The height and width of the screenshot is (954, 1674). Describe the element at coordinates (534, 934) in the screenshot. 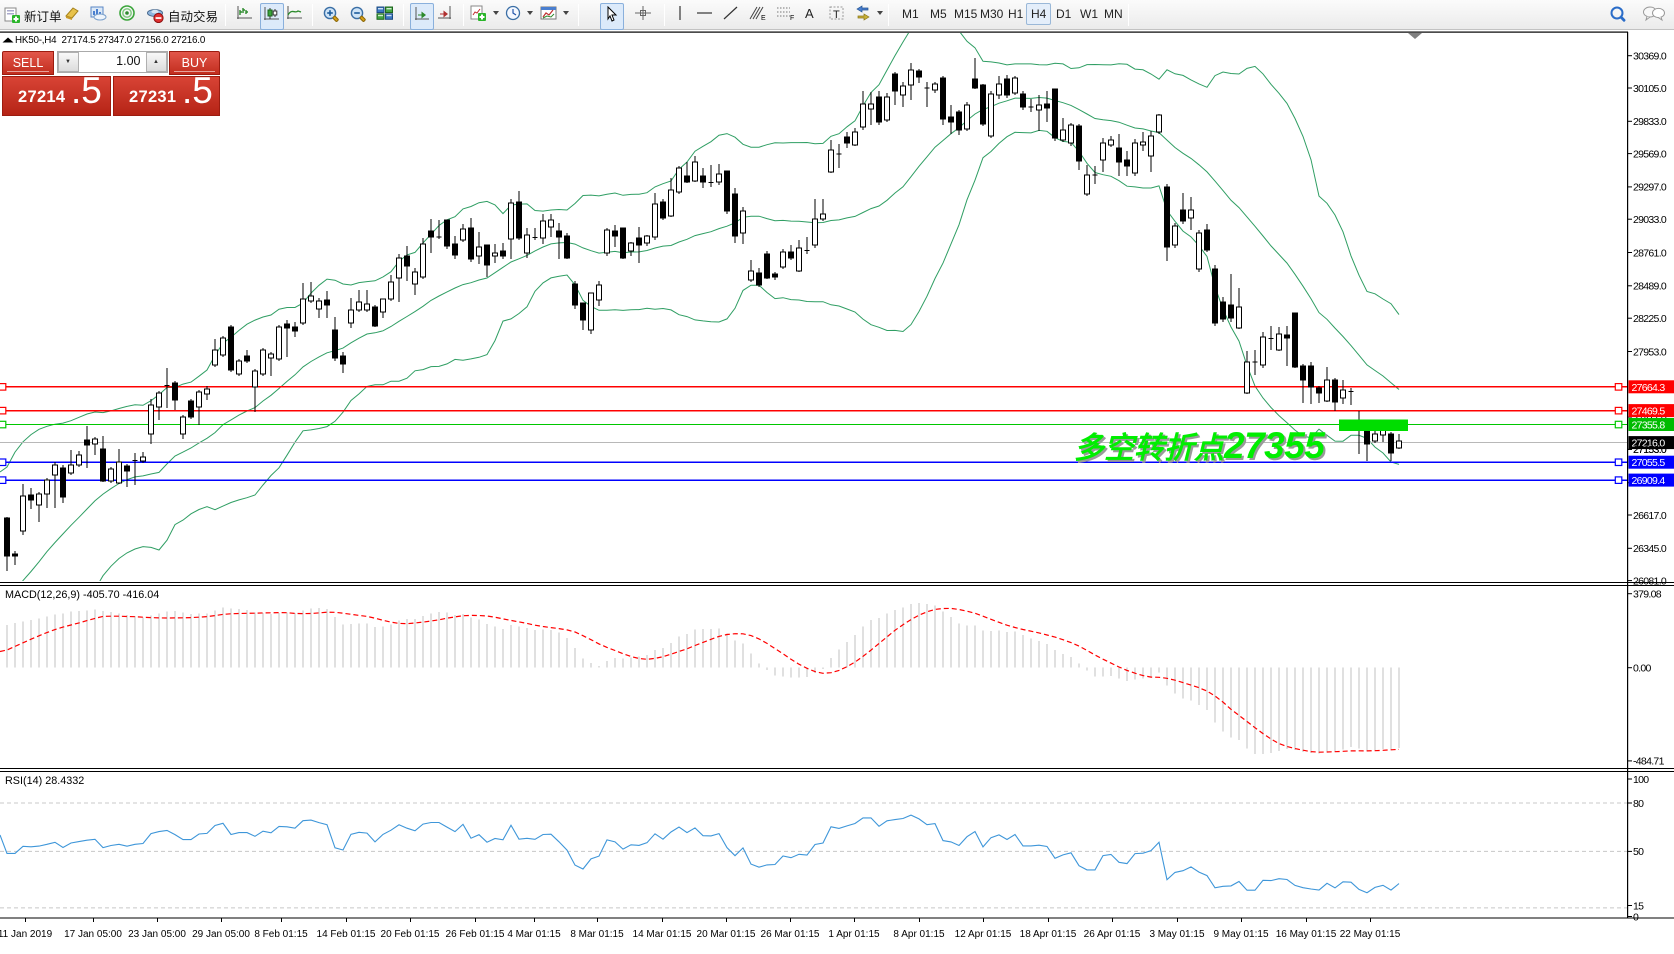

I see `svg-text: 4 Mar 01:15` at that location.